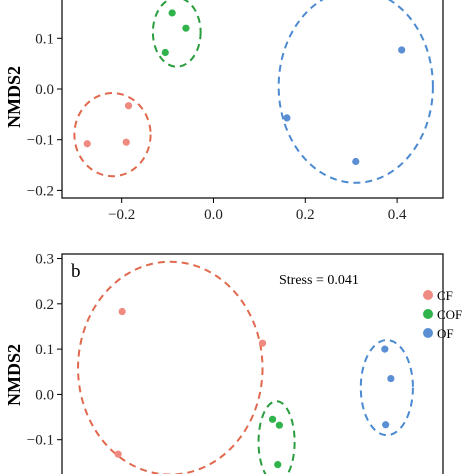 The image size is (474, 474). I want to click on x-tick-label: 0.4, so click(397, 215).